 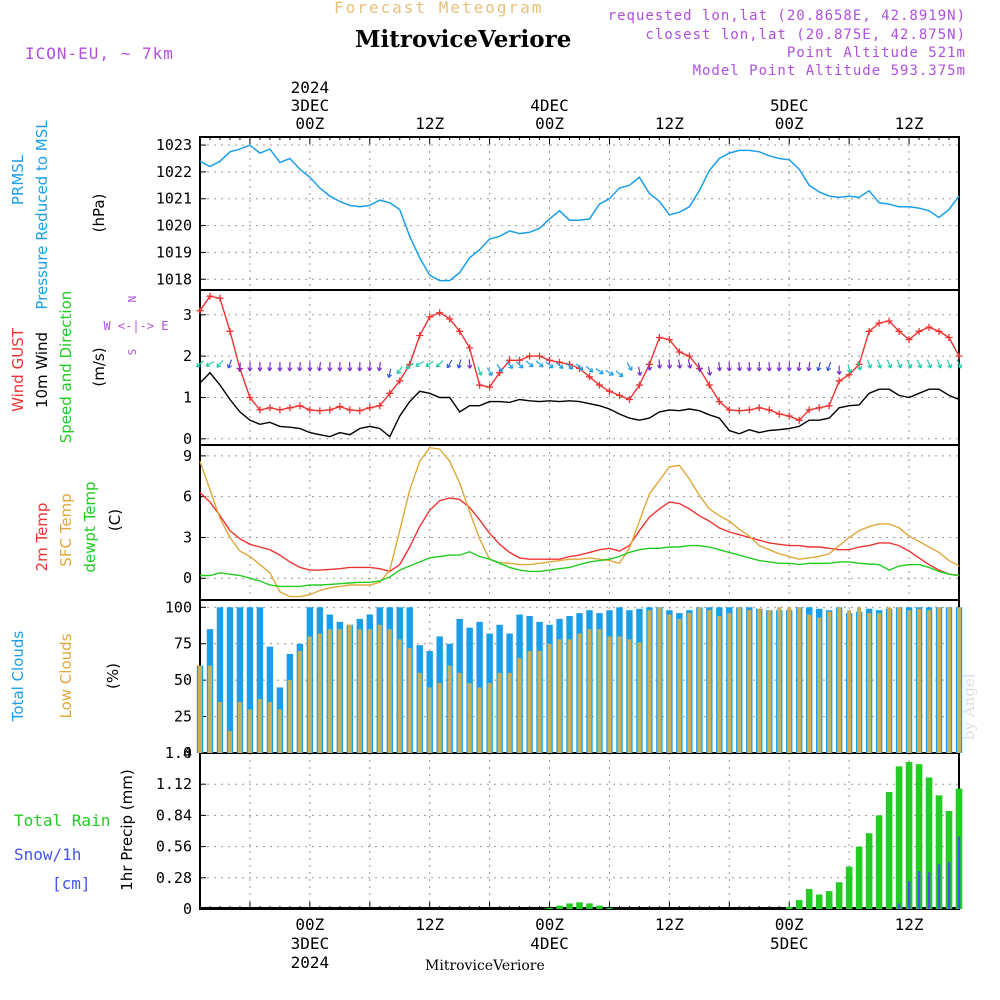 What do you see at coordinates (183, 717) in the screenshot?
I see `clouds-ytick-label: 25` at bounding box center [183, 717].